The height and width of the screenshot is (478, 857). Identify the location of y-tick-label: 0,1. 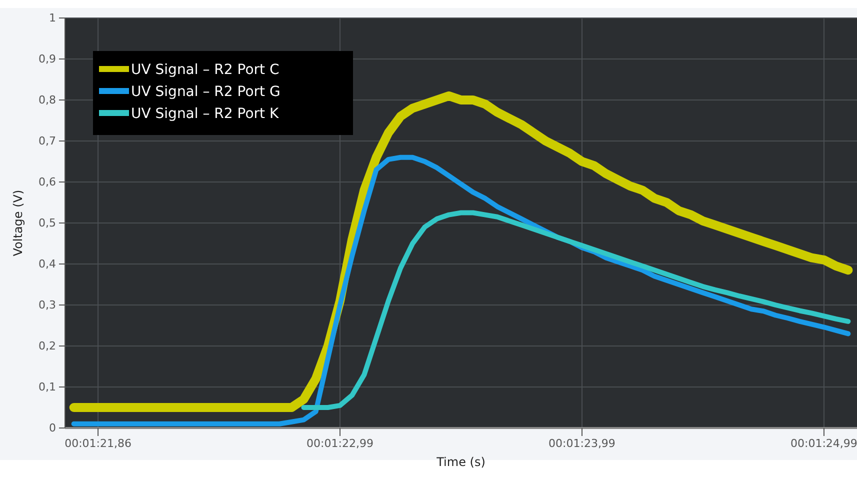
(47, 387).